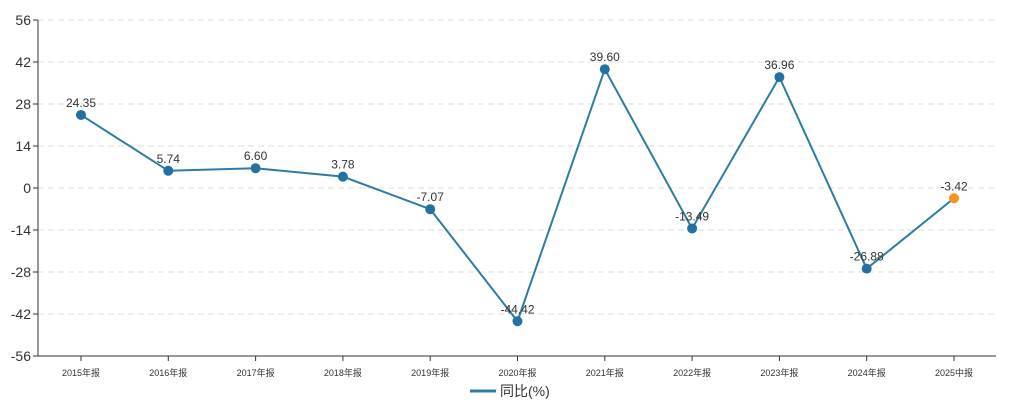  I want to click on y-tick-label: 0, so click(27, 188).